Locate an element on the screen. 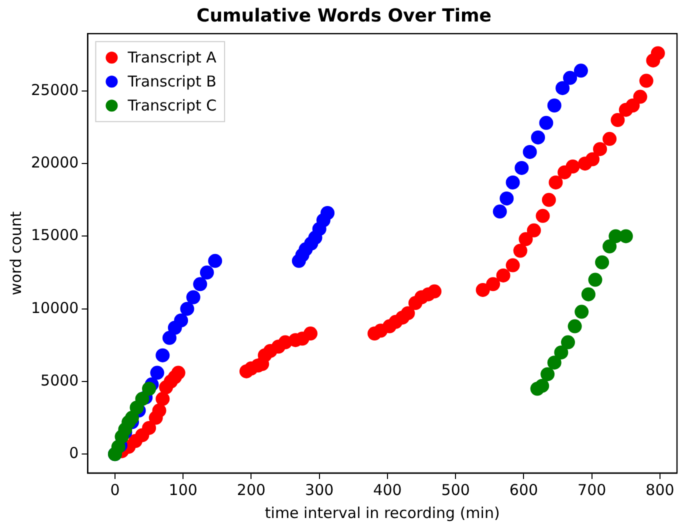 This screenshot has height=529, width=684. x-tick-label: 500 is located at coordinates (455, 489).